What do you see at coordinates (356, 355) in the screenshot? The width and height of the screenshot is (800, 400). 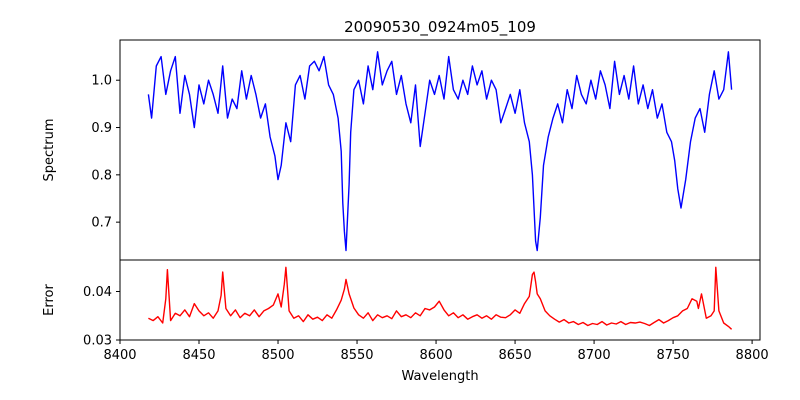 I see `x-tick-label: 8550` at bounding box center [356, 355].